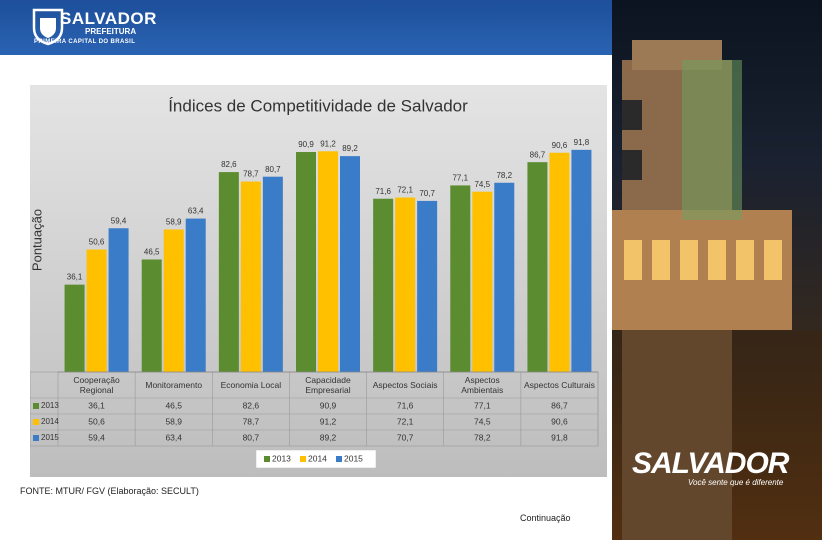 The height and width of the screenshot is (540, 822). I want to click on data-label: 91,2, so click(328, 143).